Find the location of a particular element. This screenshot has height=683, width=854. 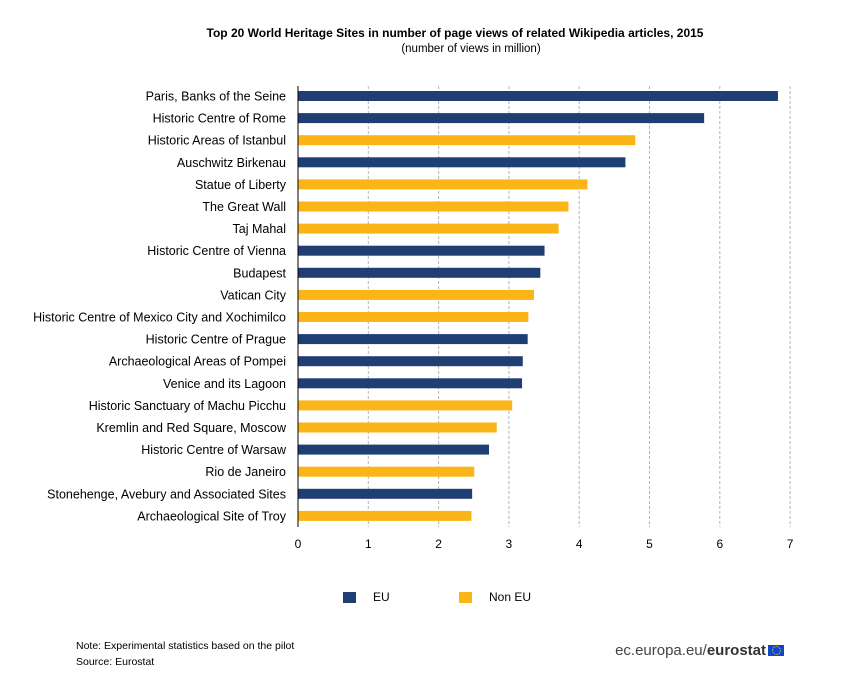

x-tick-label: 4 is located at coordinates (579, 544).